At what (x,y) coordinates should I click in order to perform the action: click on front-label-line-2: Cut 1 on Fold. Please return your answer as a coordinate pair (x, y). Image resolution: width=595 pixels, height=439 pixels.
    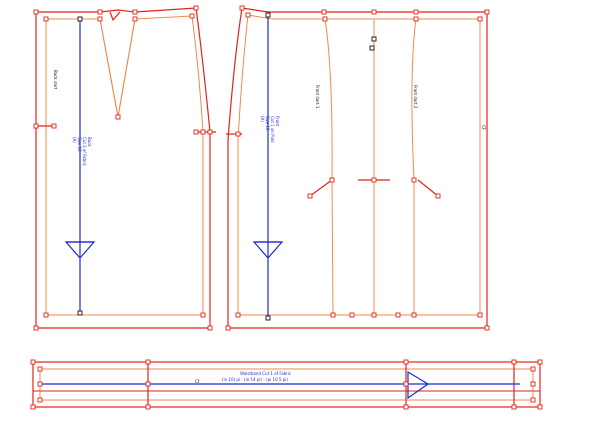
    Looking at the image, I should click on (272, 129).